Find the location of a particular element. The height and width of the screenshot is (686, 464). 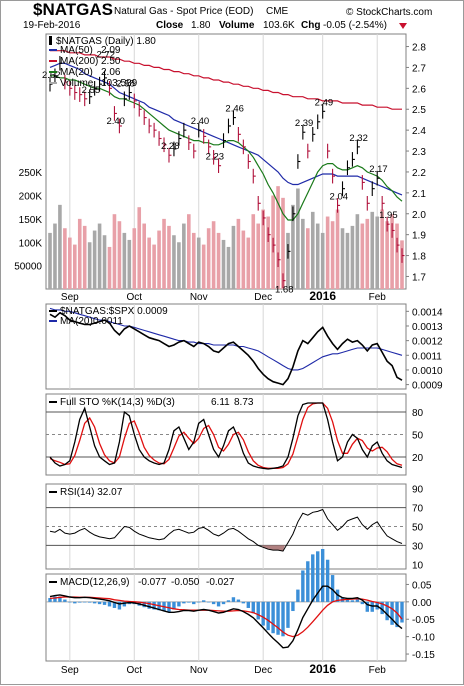

price-annotation: 2.58 is located at coordinates (125, 84).